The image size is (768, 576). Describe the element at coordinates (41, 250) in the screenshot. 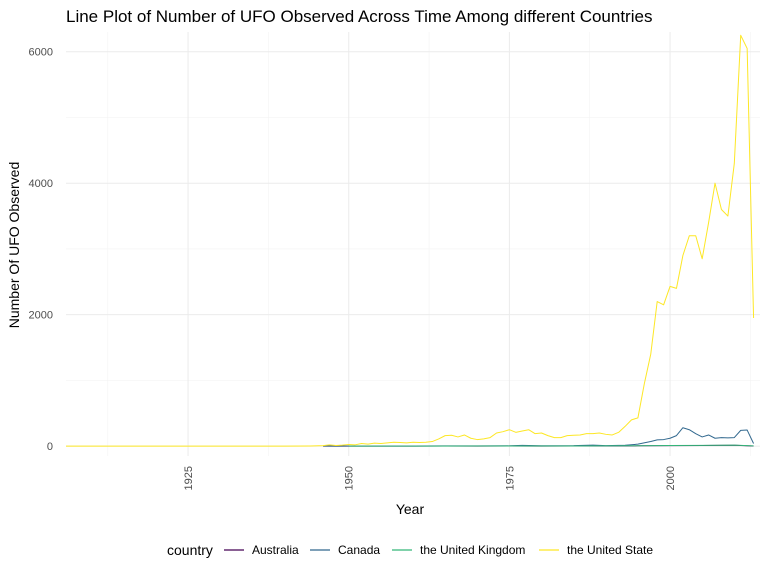

I see `y-tick-labels: 0 2000 4000 6000` at that location.